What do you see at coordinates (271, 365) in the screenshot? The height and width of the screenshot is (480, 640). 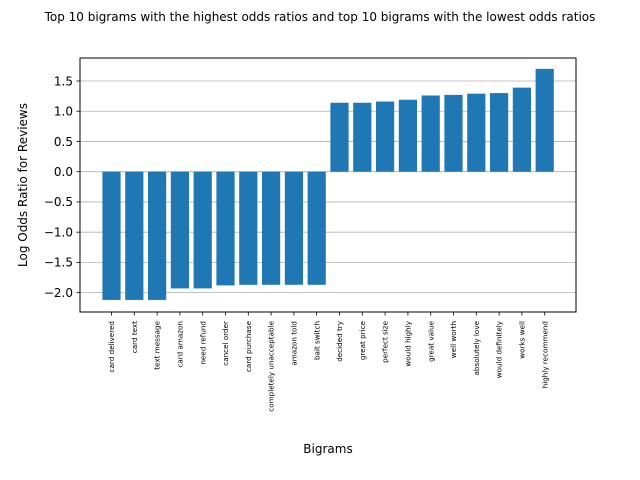 I see `x-tick-label: completely unacceptable` at bounding box center [271, 365].